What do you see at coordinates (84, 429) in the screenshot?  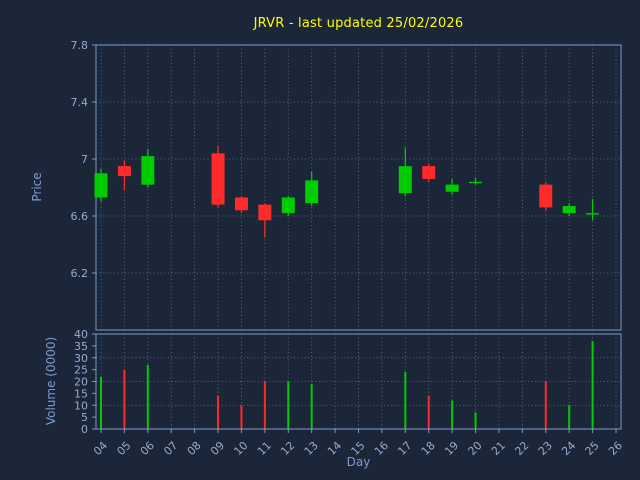 I see `svg-text: 0` at bounding box center [84, 429].